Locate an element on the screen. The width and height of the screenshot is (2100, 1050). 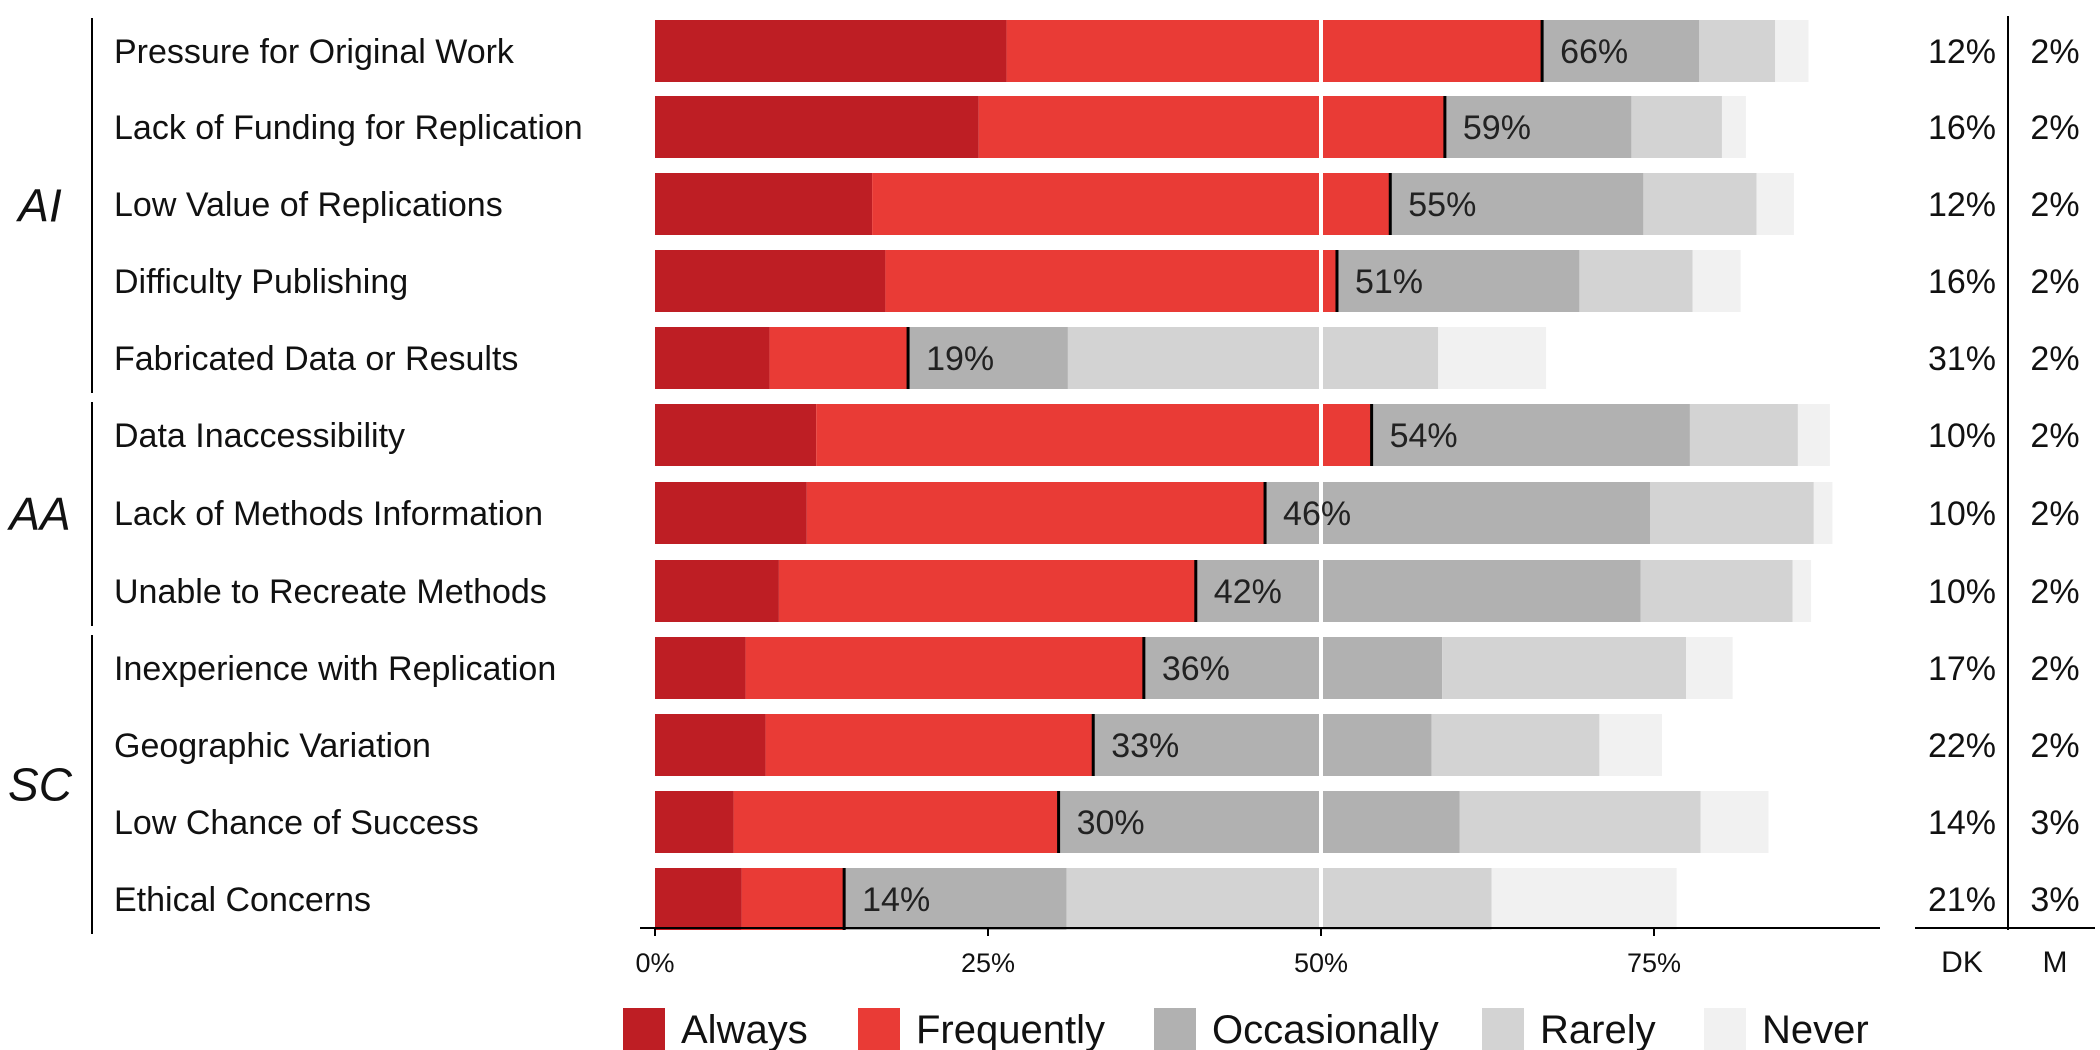
m-value: 3% is located at coordinates (2054, 823).